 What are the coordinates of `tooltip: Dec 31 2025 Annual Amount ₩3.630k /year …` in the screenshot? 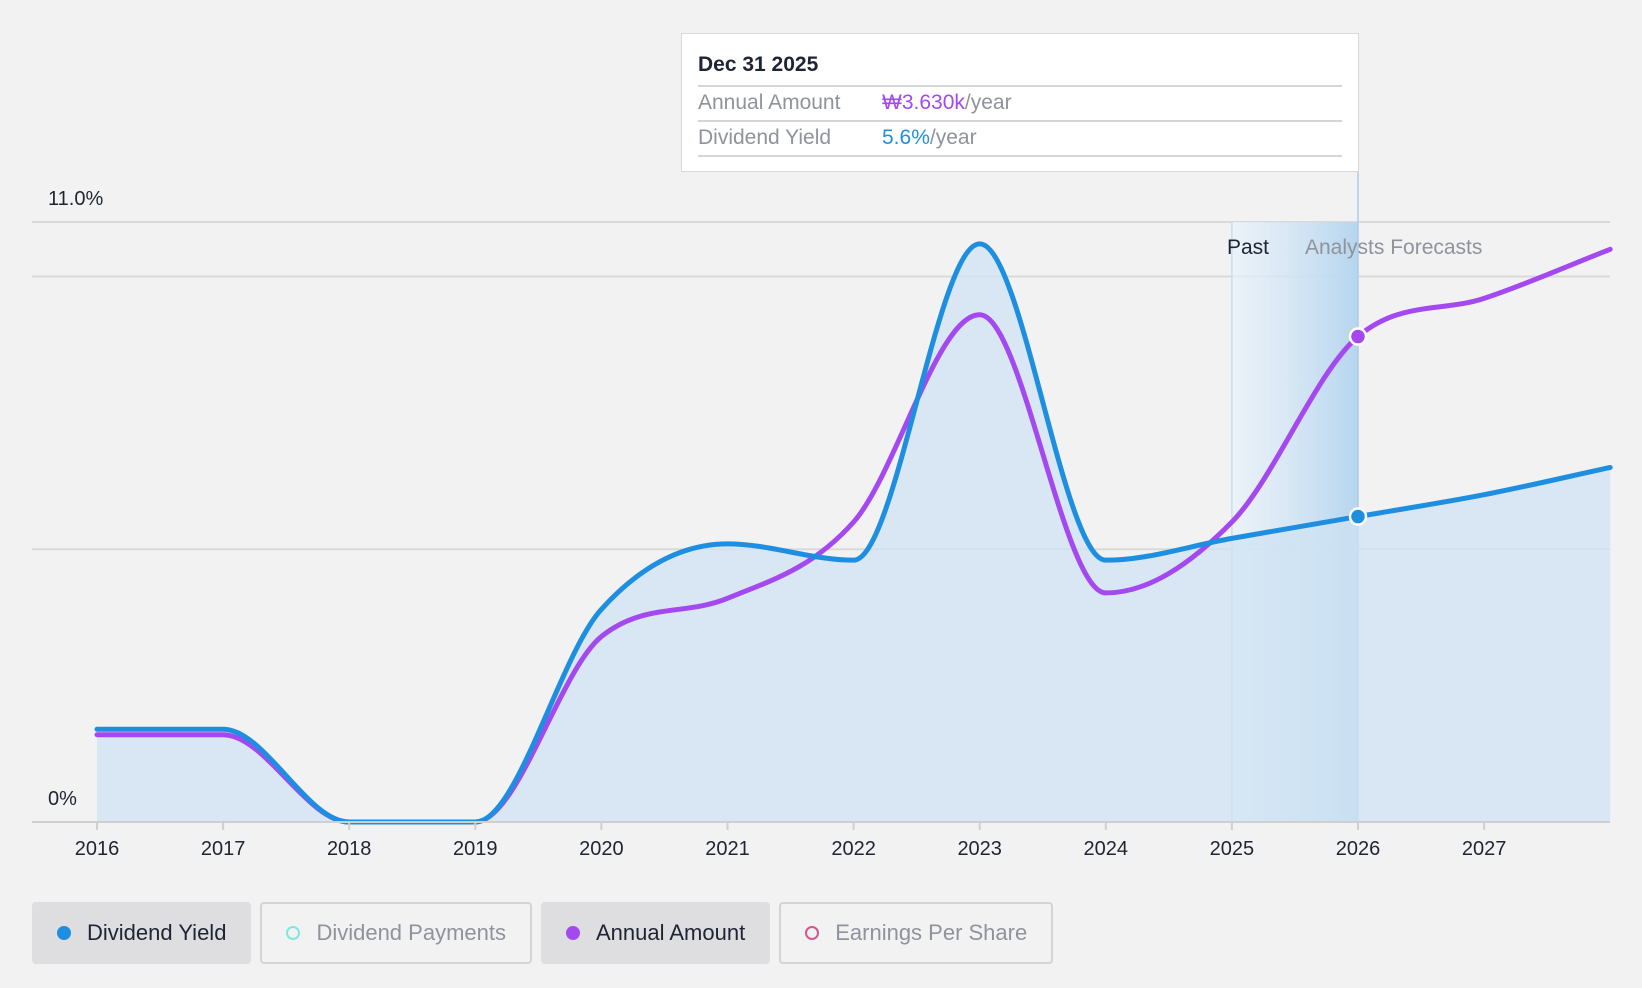 It's located at (1020, 102).